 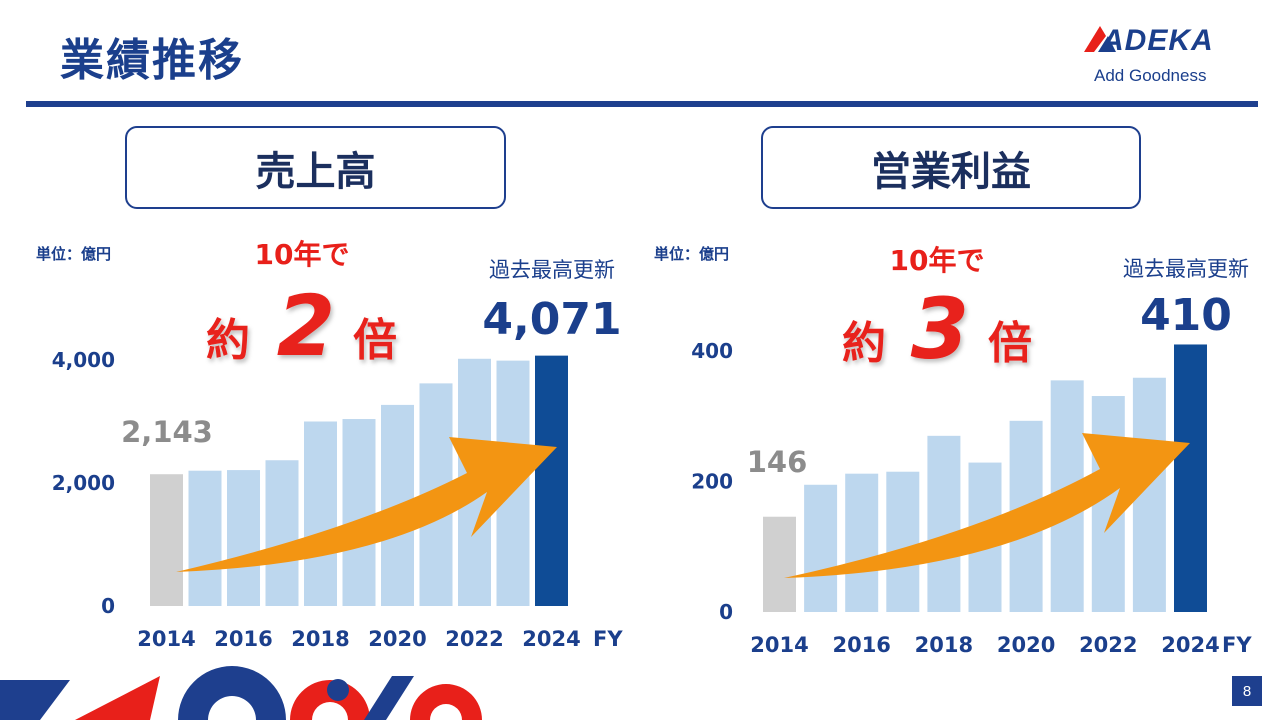 What do you see at coordinates (1247, 691) in the screenshot?
I see `page-number: 8` at bounding box center [1247, 691].